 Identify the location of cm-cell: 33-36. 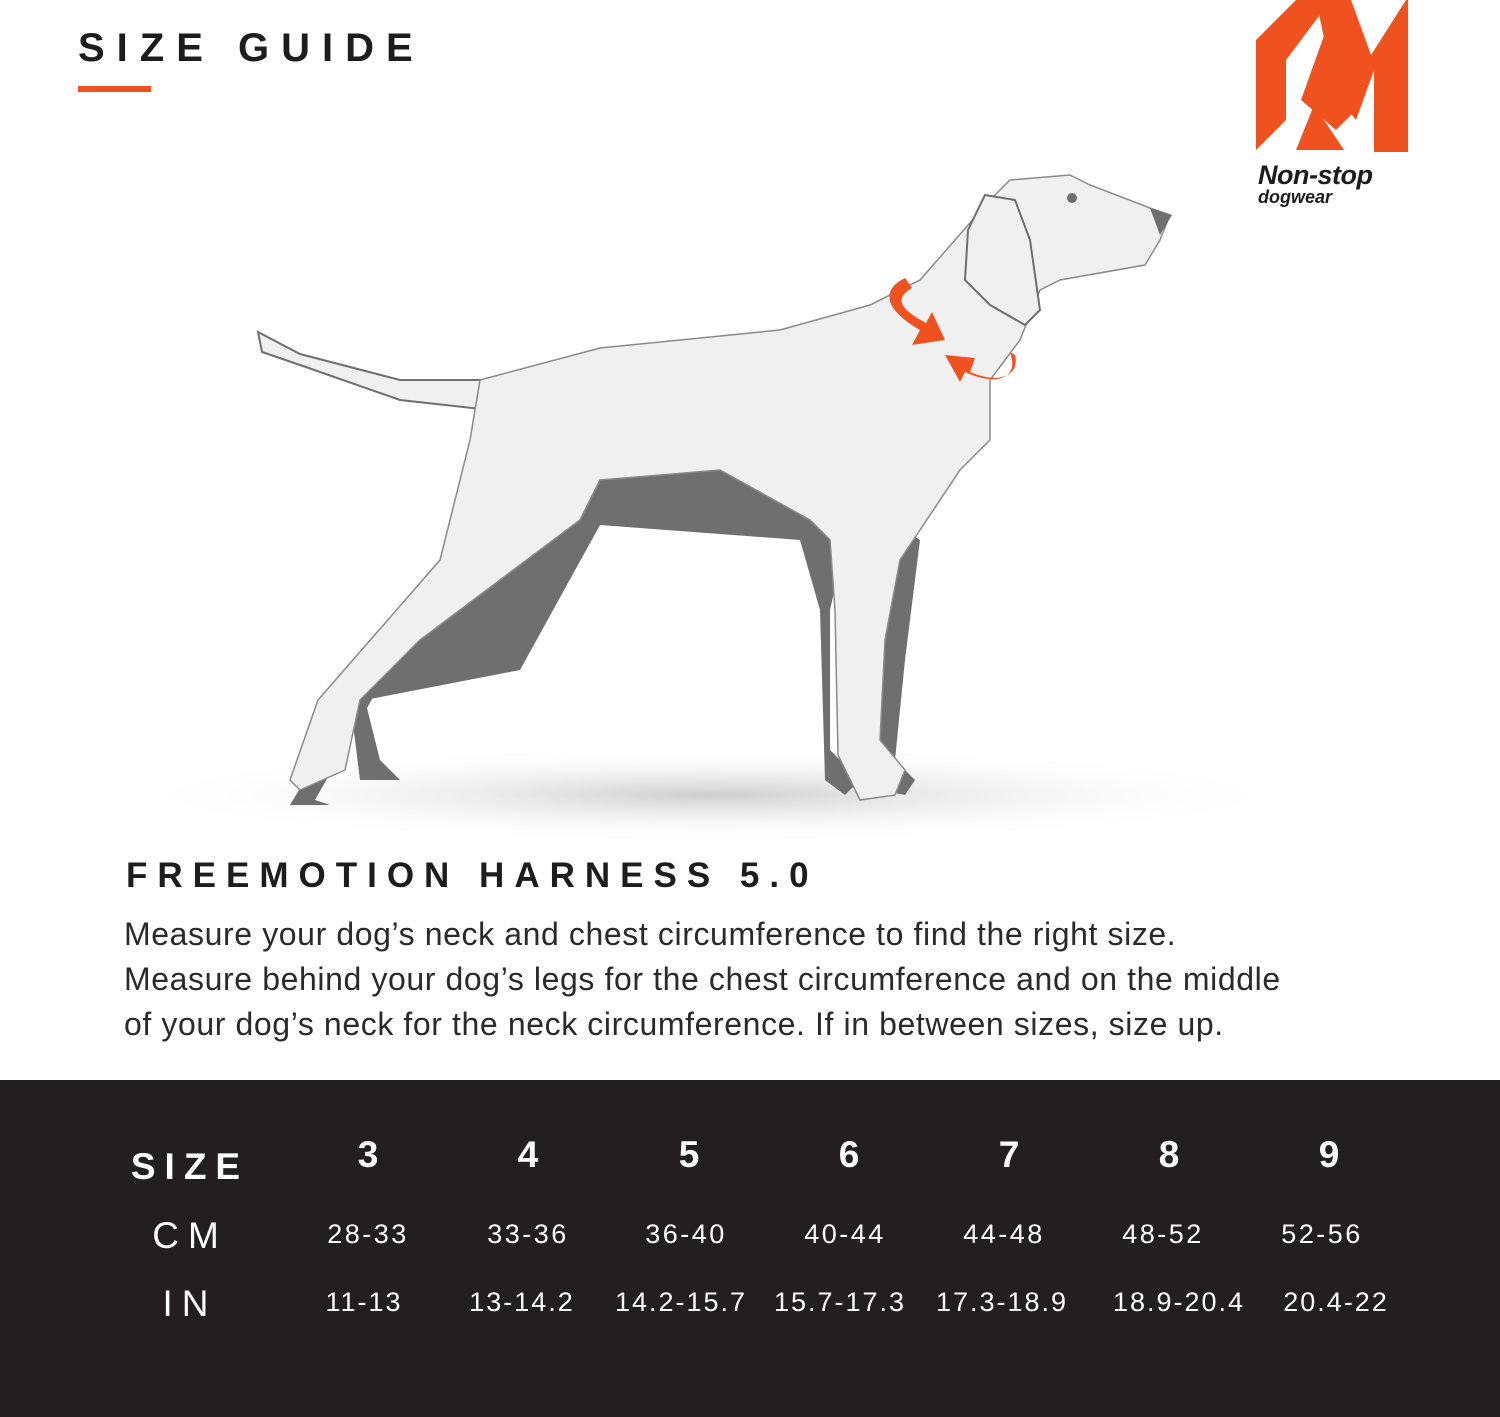
(528, 1234).